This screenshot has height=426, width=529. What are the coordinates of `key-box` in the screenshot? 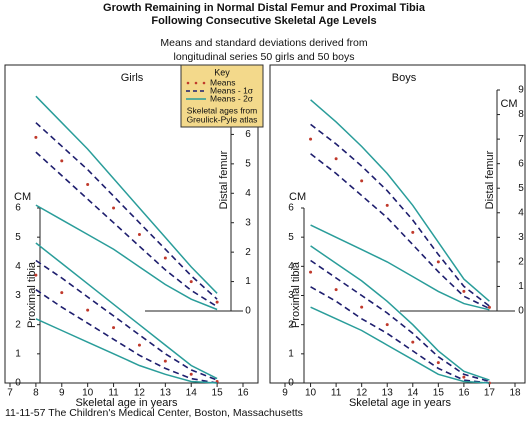 It's located at (222, 96).